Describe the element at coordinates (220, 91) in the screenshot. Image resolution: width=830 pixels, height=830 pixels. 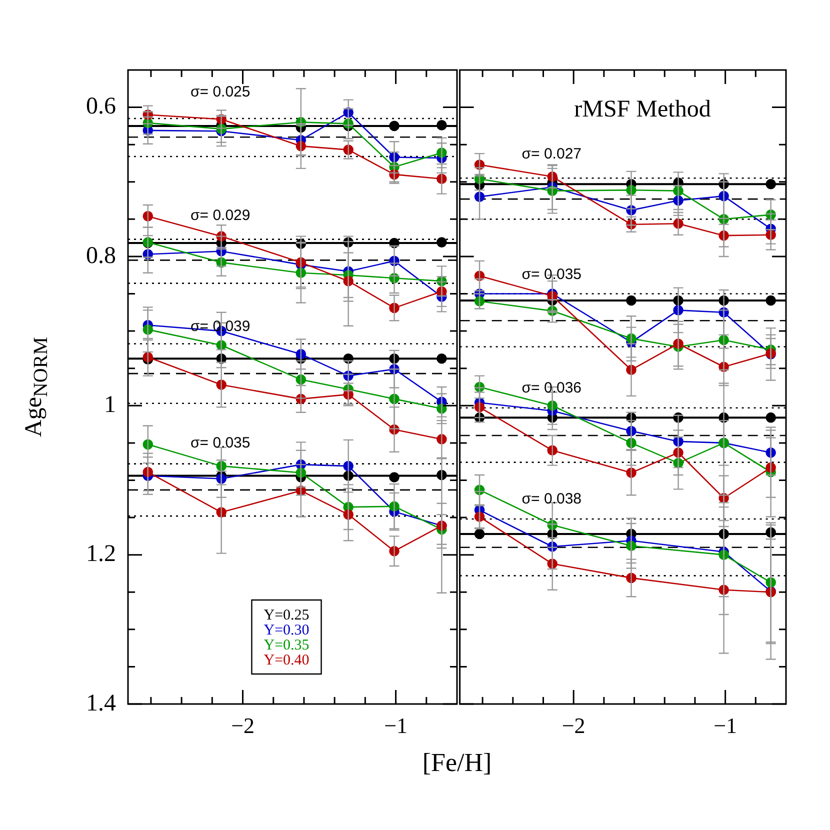
I see `annotation: σ= 0.025` at that location.